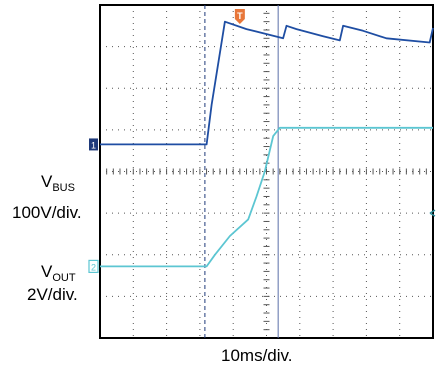  I want to click on vbus-label-sub: BUS, so click(63, 188).